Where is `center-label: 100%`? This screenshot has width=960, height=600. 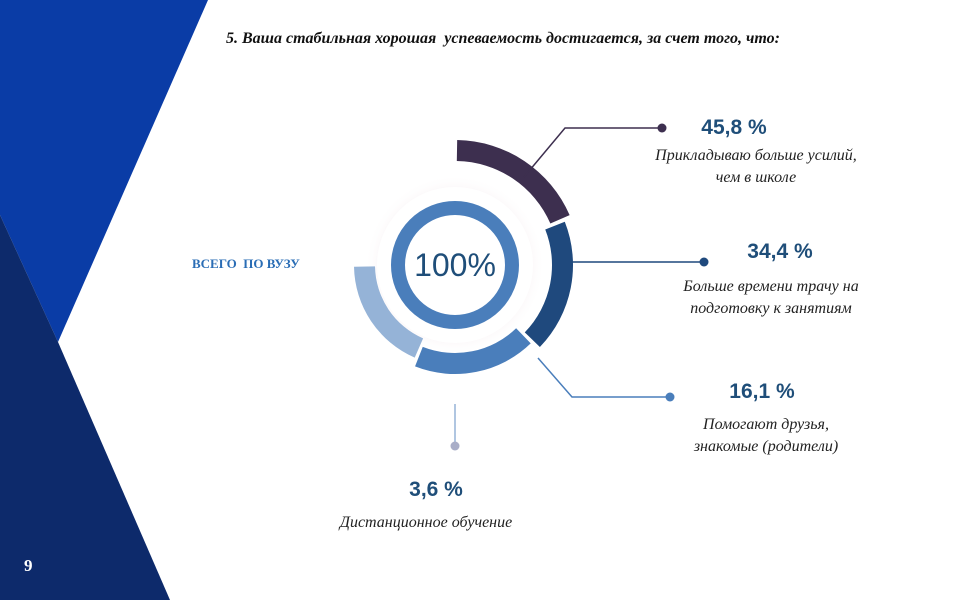 center-label: 100% is located at coordinates (455, 265).